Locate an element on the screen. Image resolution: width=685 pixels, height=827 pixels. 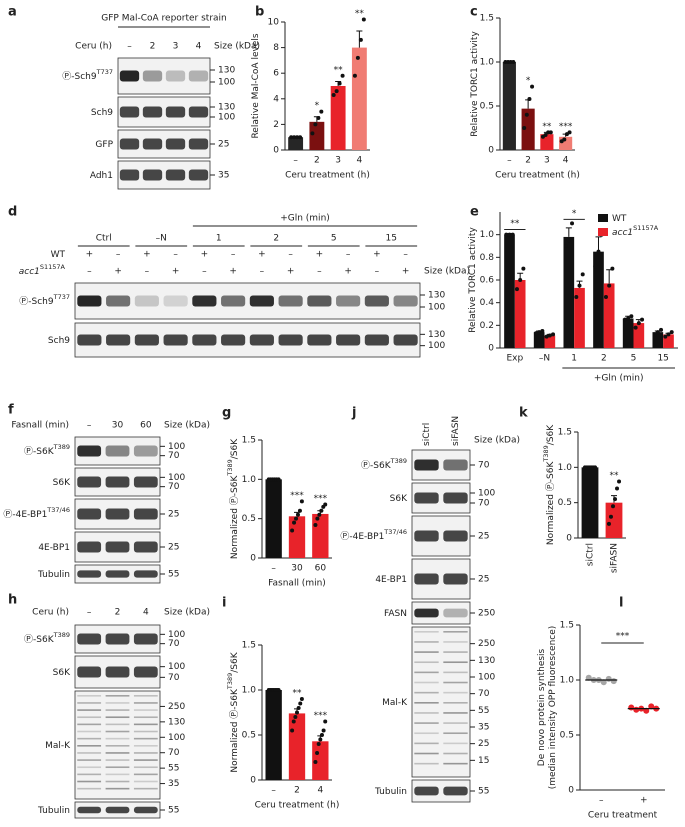
x-tick-label: siCtrl is located at coordinates (591, 554).